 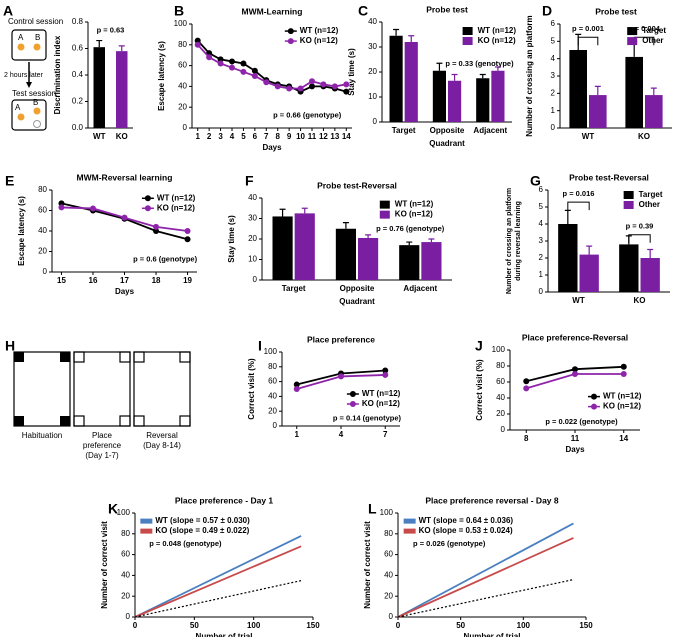 I want to click on y-tick-label: 60, so click(x=125, y=554).